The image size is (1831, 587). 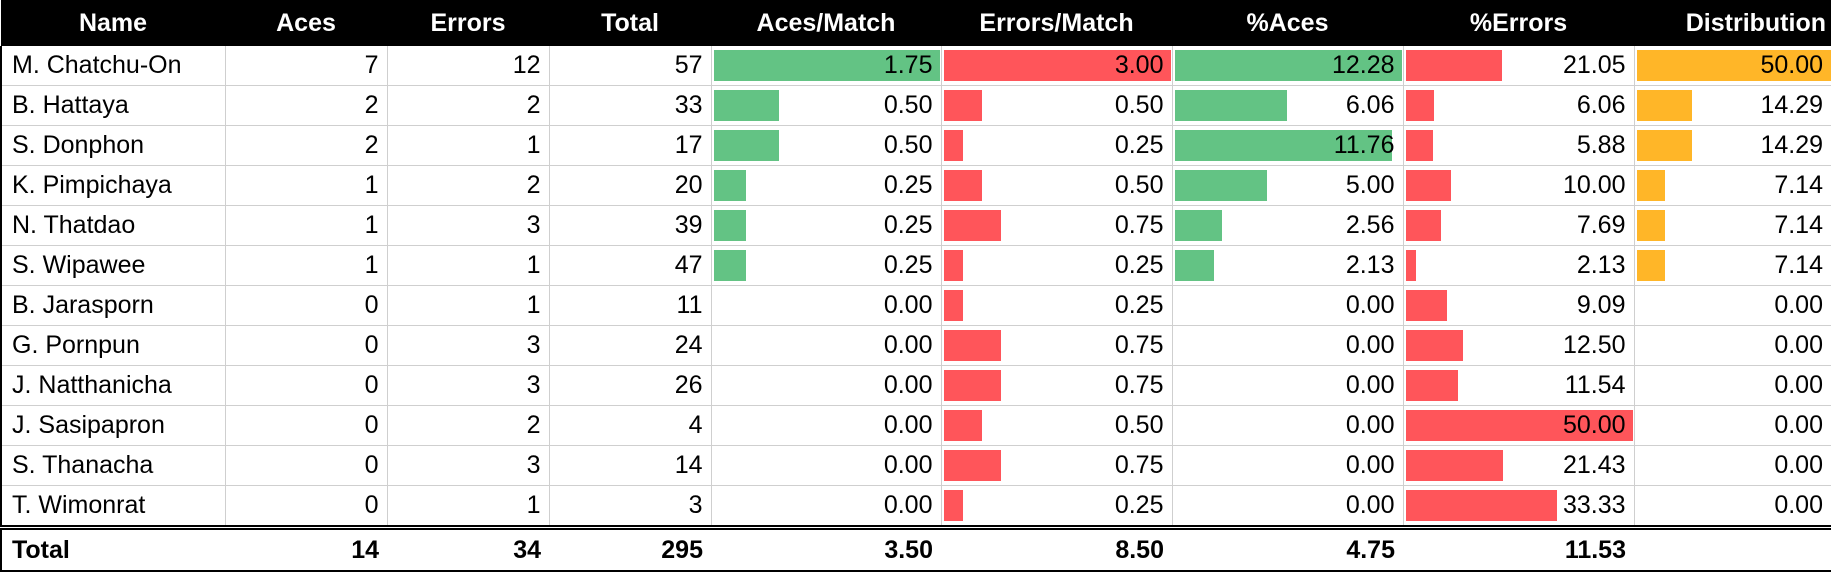 What do you see at coordinates (1518, 185) in the screenshot?
I see `pct-errors-cell: 10.00` at bounding box center [1518, 185].